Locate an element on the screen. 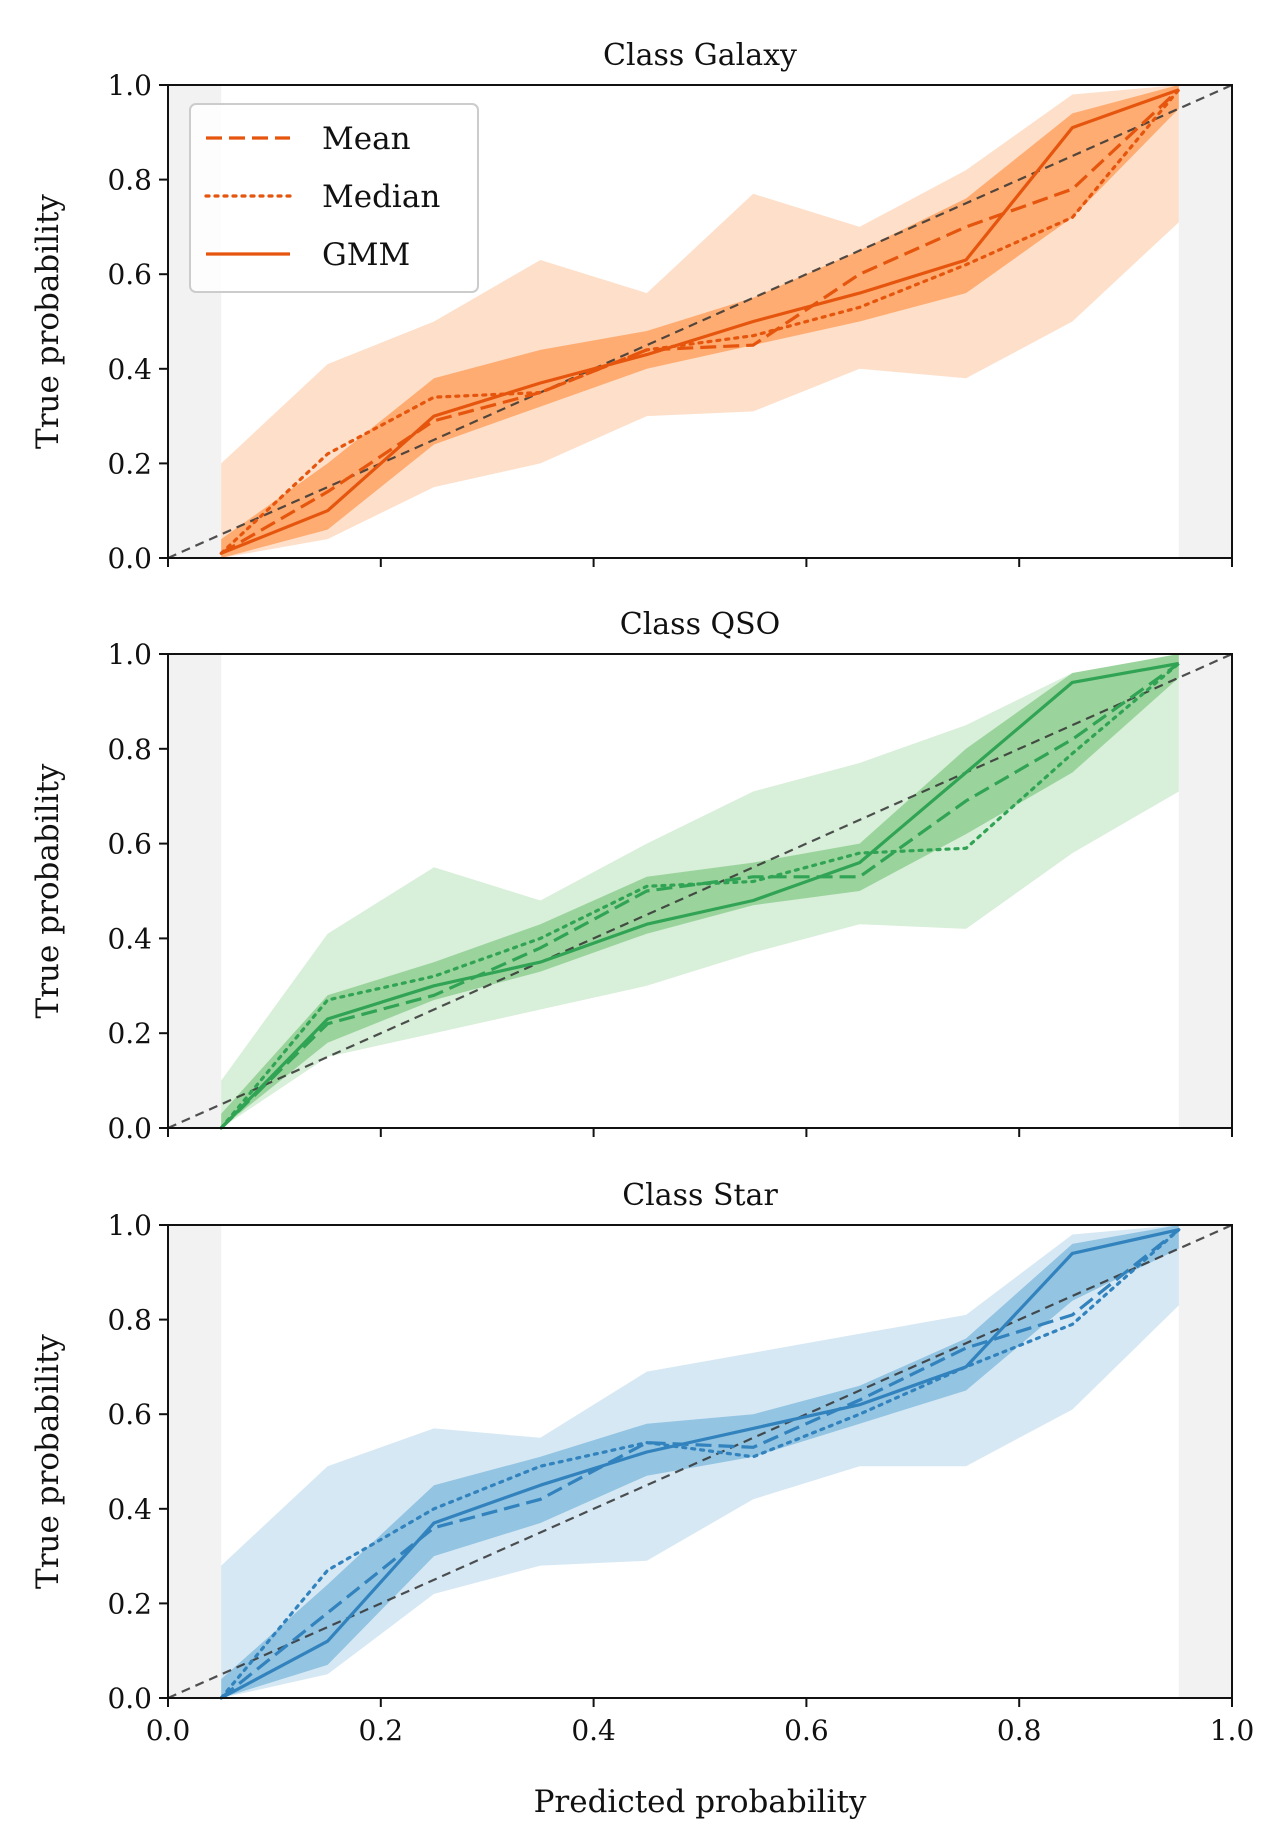 The width and height of the screenshot is (1275, 1831). x-tick-label: 0.4 is located at coordinates (593, 1730).